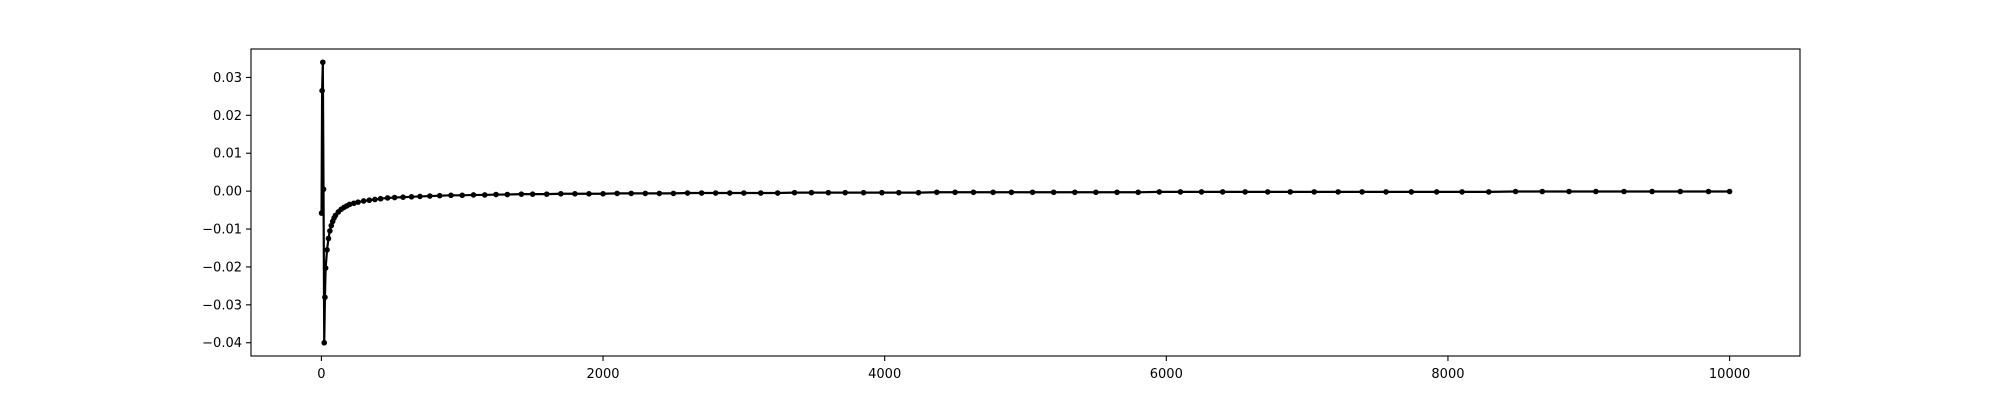  What do you see at coordinates (222, 343) in the screenshot?
I see `y-tick-label: −0.04` at bounding box center [222, 343].